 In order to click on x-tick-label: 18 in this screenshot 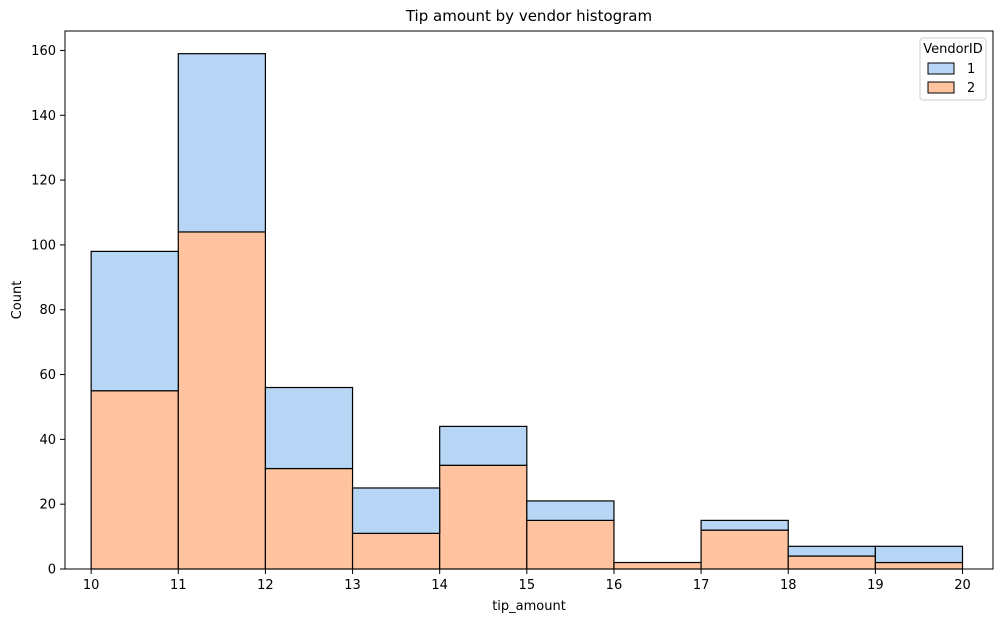, I will do `click(788, 585)`.